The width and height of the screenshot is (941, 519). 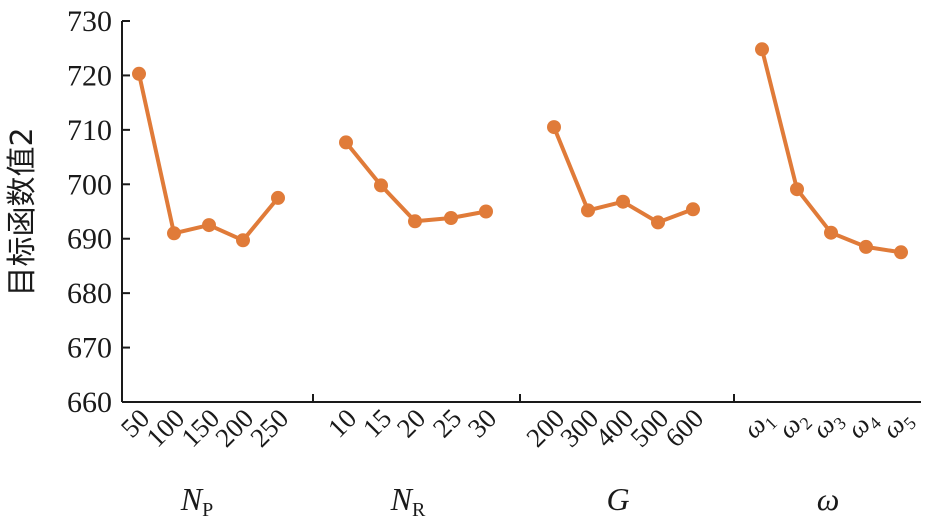 What do you see at coordinates (411, 423) in the screenshot?
I see `x-tick-label: 20` at bounding box center [411, 423].